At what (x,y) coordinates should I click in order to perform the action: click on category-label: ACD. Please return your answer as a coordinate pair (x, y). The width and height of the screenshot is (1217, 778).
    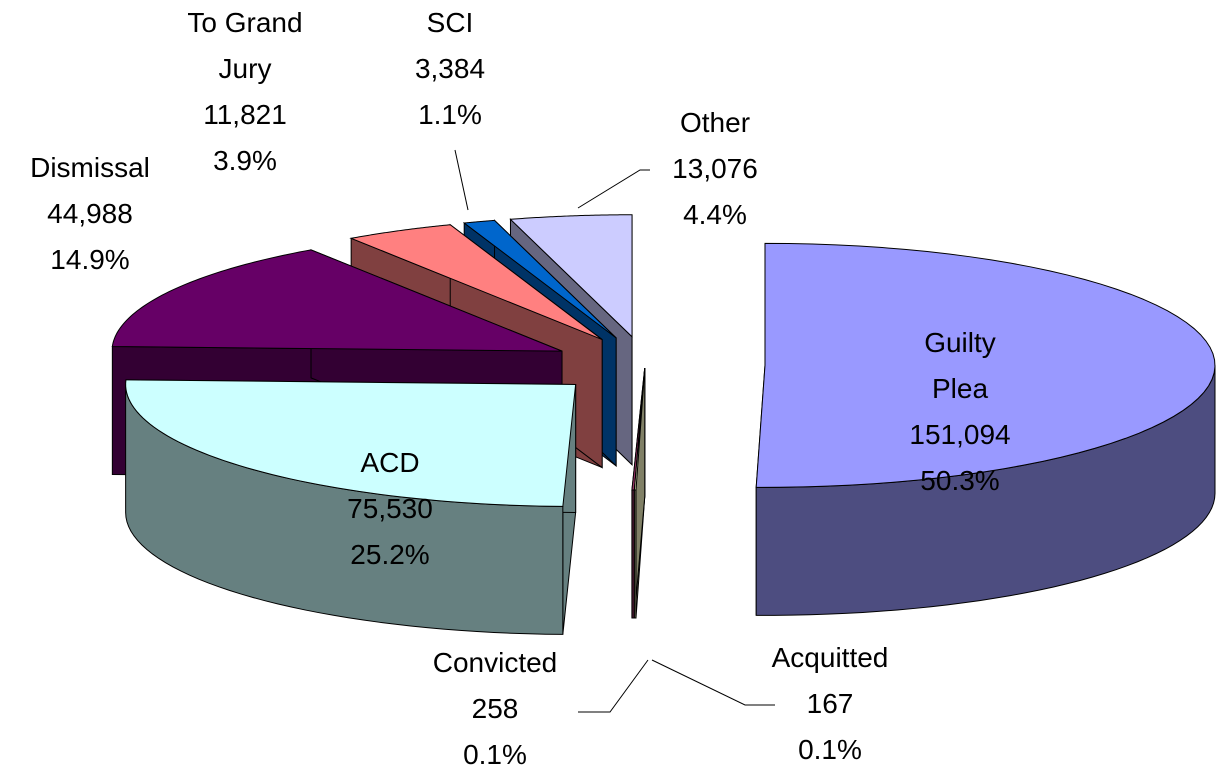
    Looking at the image, I should click on (389, 462).